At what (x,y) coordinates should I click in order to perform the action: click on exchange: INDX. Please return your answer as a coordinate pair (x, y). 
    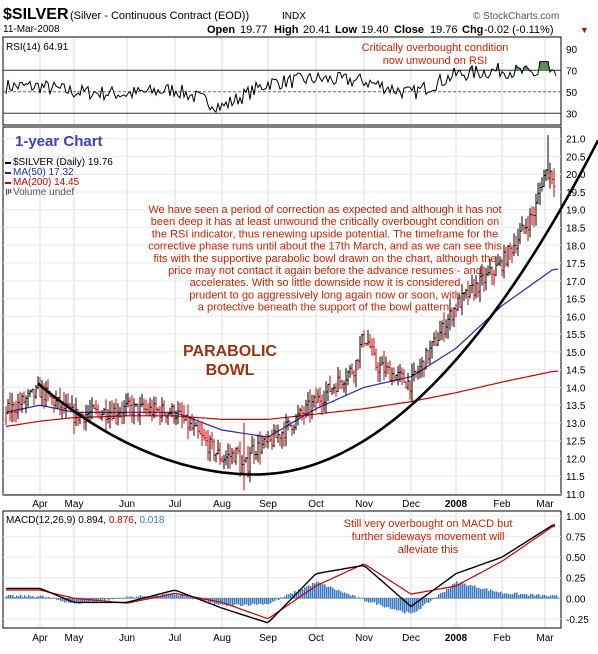
    Looking at the image, I should click on (294, 16).